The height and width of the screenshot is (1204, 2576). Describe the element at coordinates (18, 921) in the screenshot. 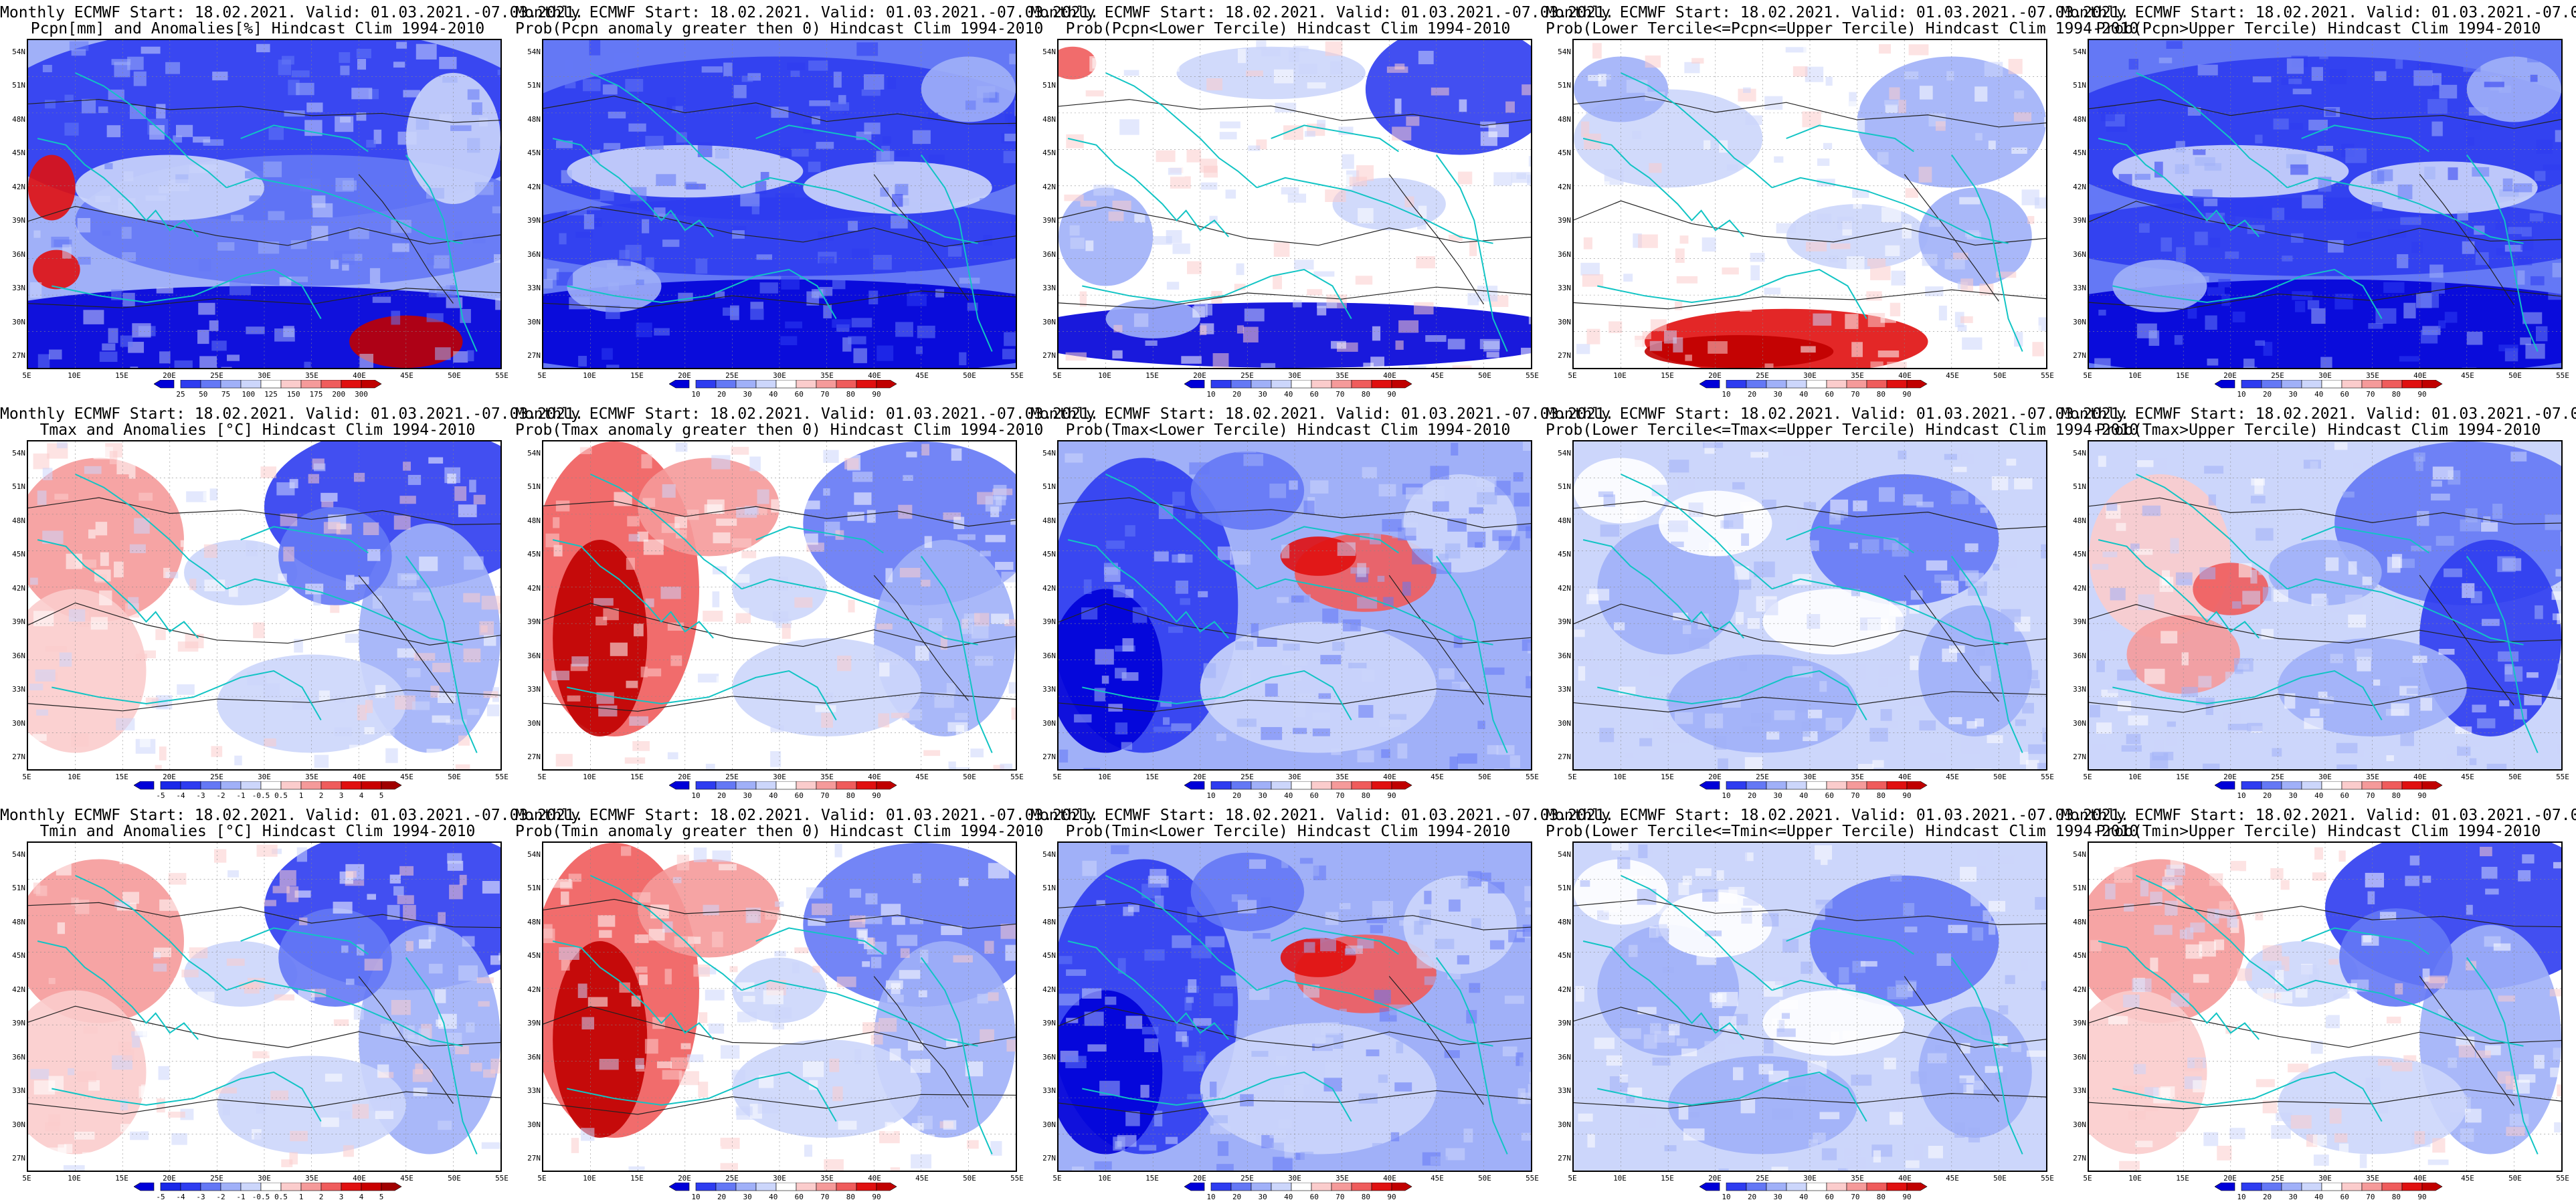

I see `lat-tick-label: 48N` at that location.